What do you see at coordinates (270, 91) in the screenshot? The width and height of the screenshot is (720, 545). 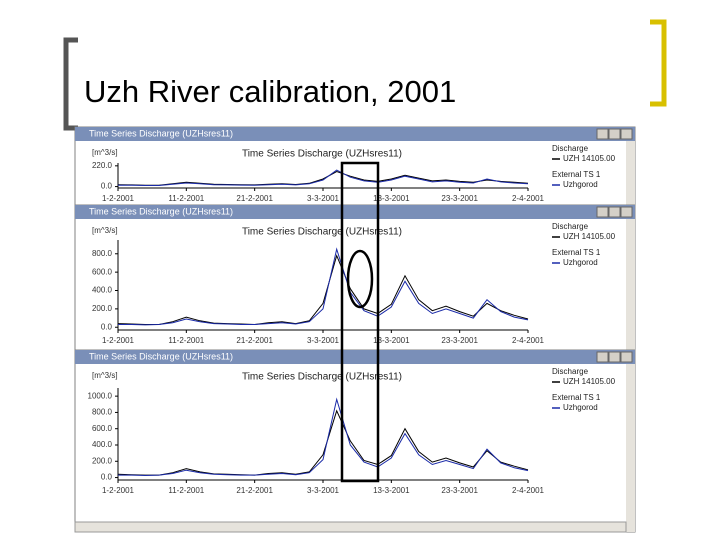 I see `slide-title: Uzh River calibration, 2001` at bounding box center [270, 91].